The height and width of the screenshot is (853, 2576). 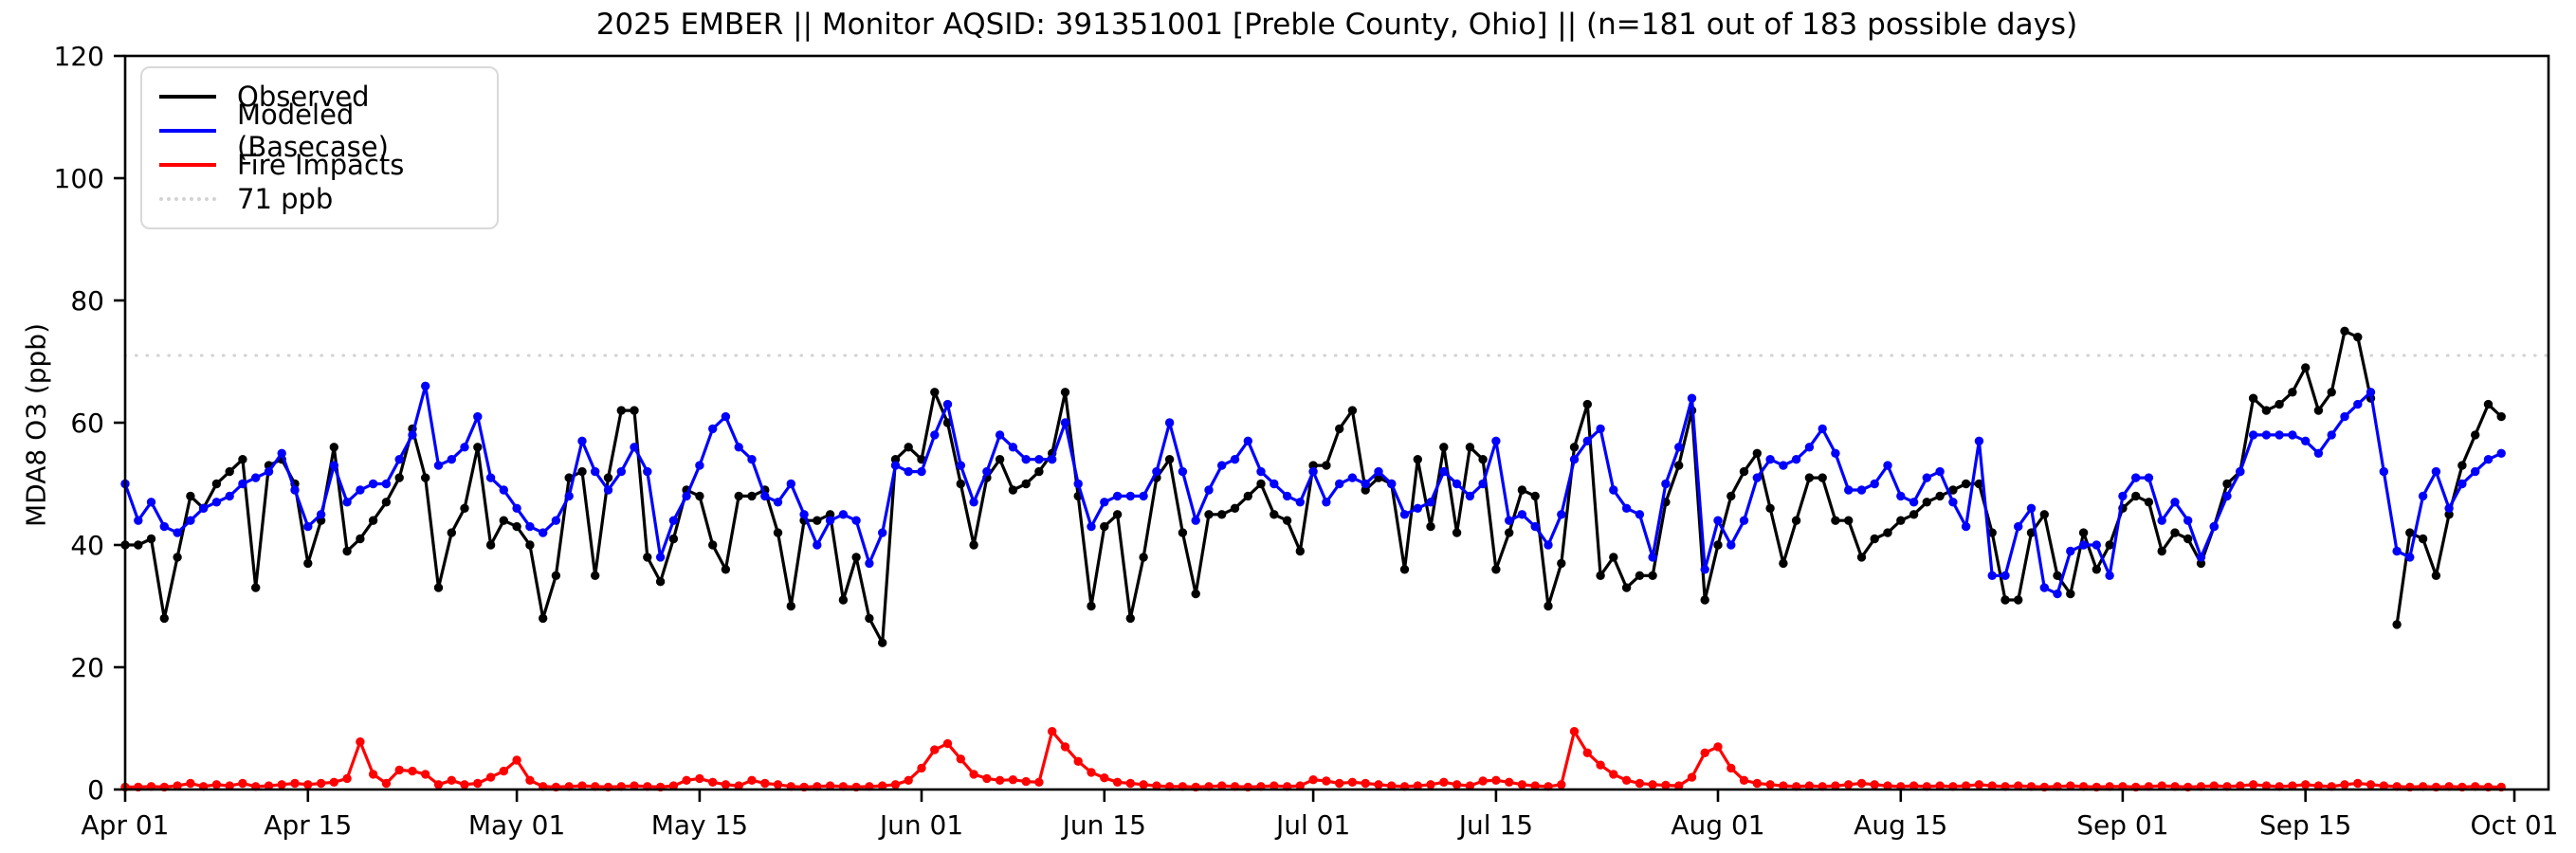 What do you see at coordinates (285, 199) in the screenshot?
I see `legend-label: 71 ppb` at bounding box center [285, 199].